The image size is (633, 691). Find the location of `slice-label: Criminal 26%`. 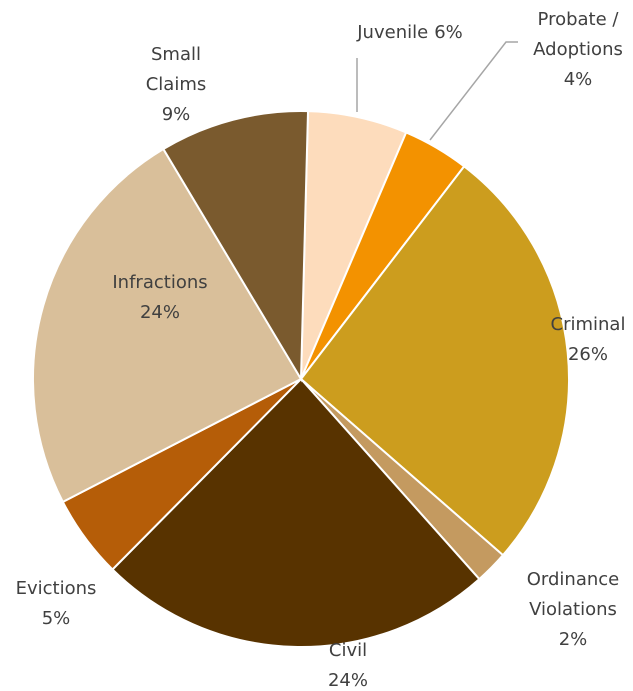

slice-label: Criminal 26% is located at coordinates (578, 340).